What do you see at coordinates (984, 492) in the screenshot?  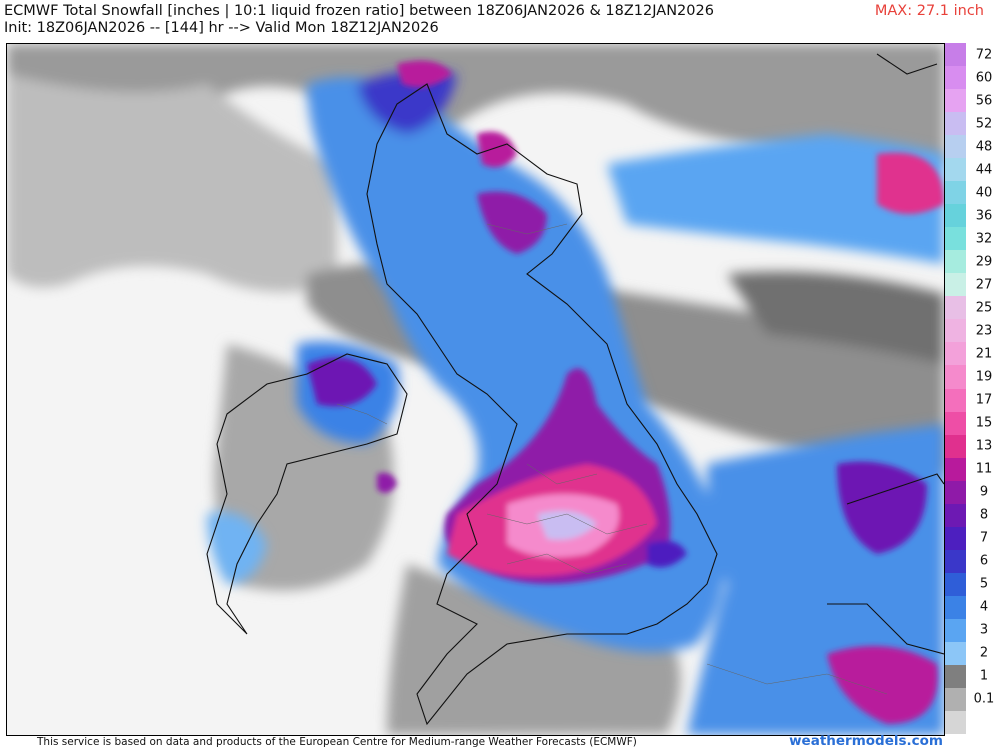 I see `legend-label: 9` at bounding box center [984, 492].